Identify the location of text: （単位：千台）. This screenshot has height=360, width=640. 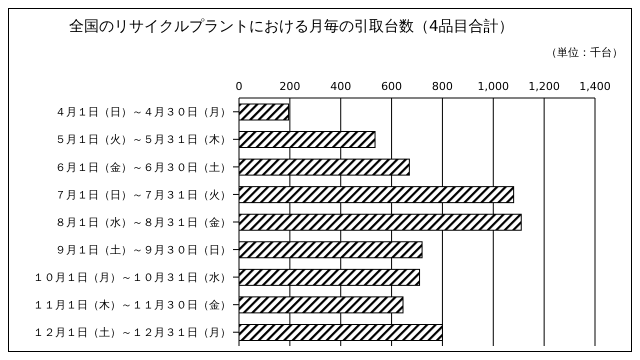
(584, 52).